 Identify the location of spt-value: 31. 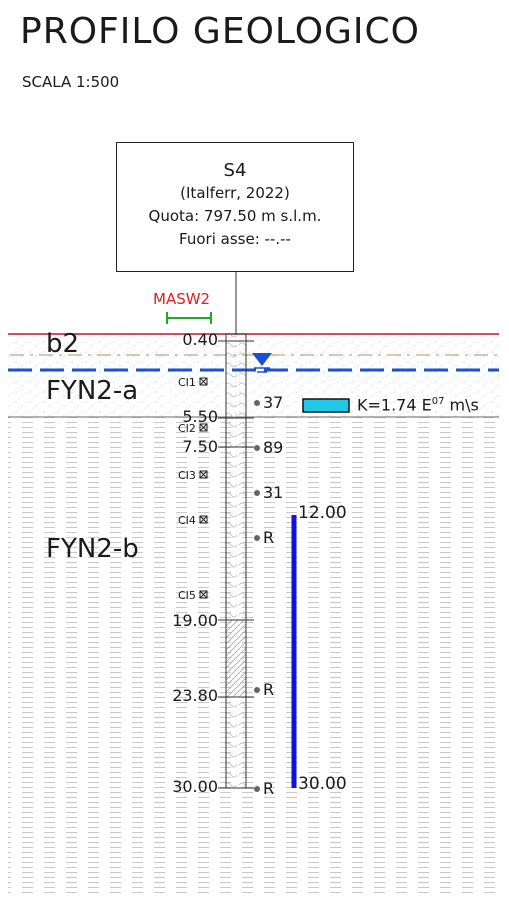
(273, 492).